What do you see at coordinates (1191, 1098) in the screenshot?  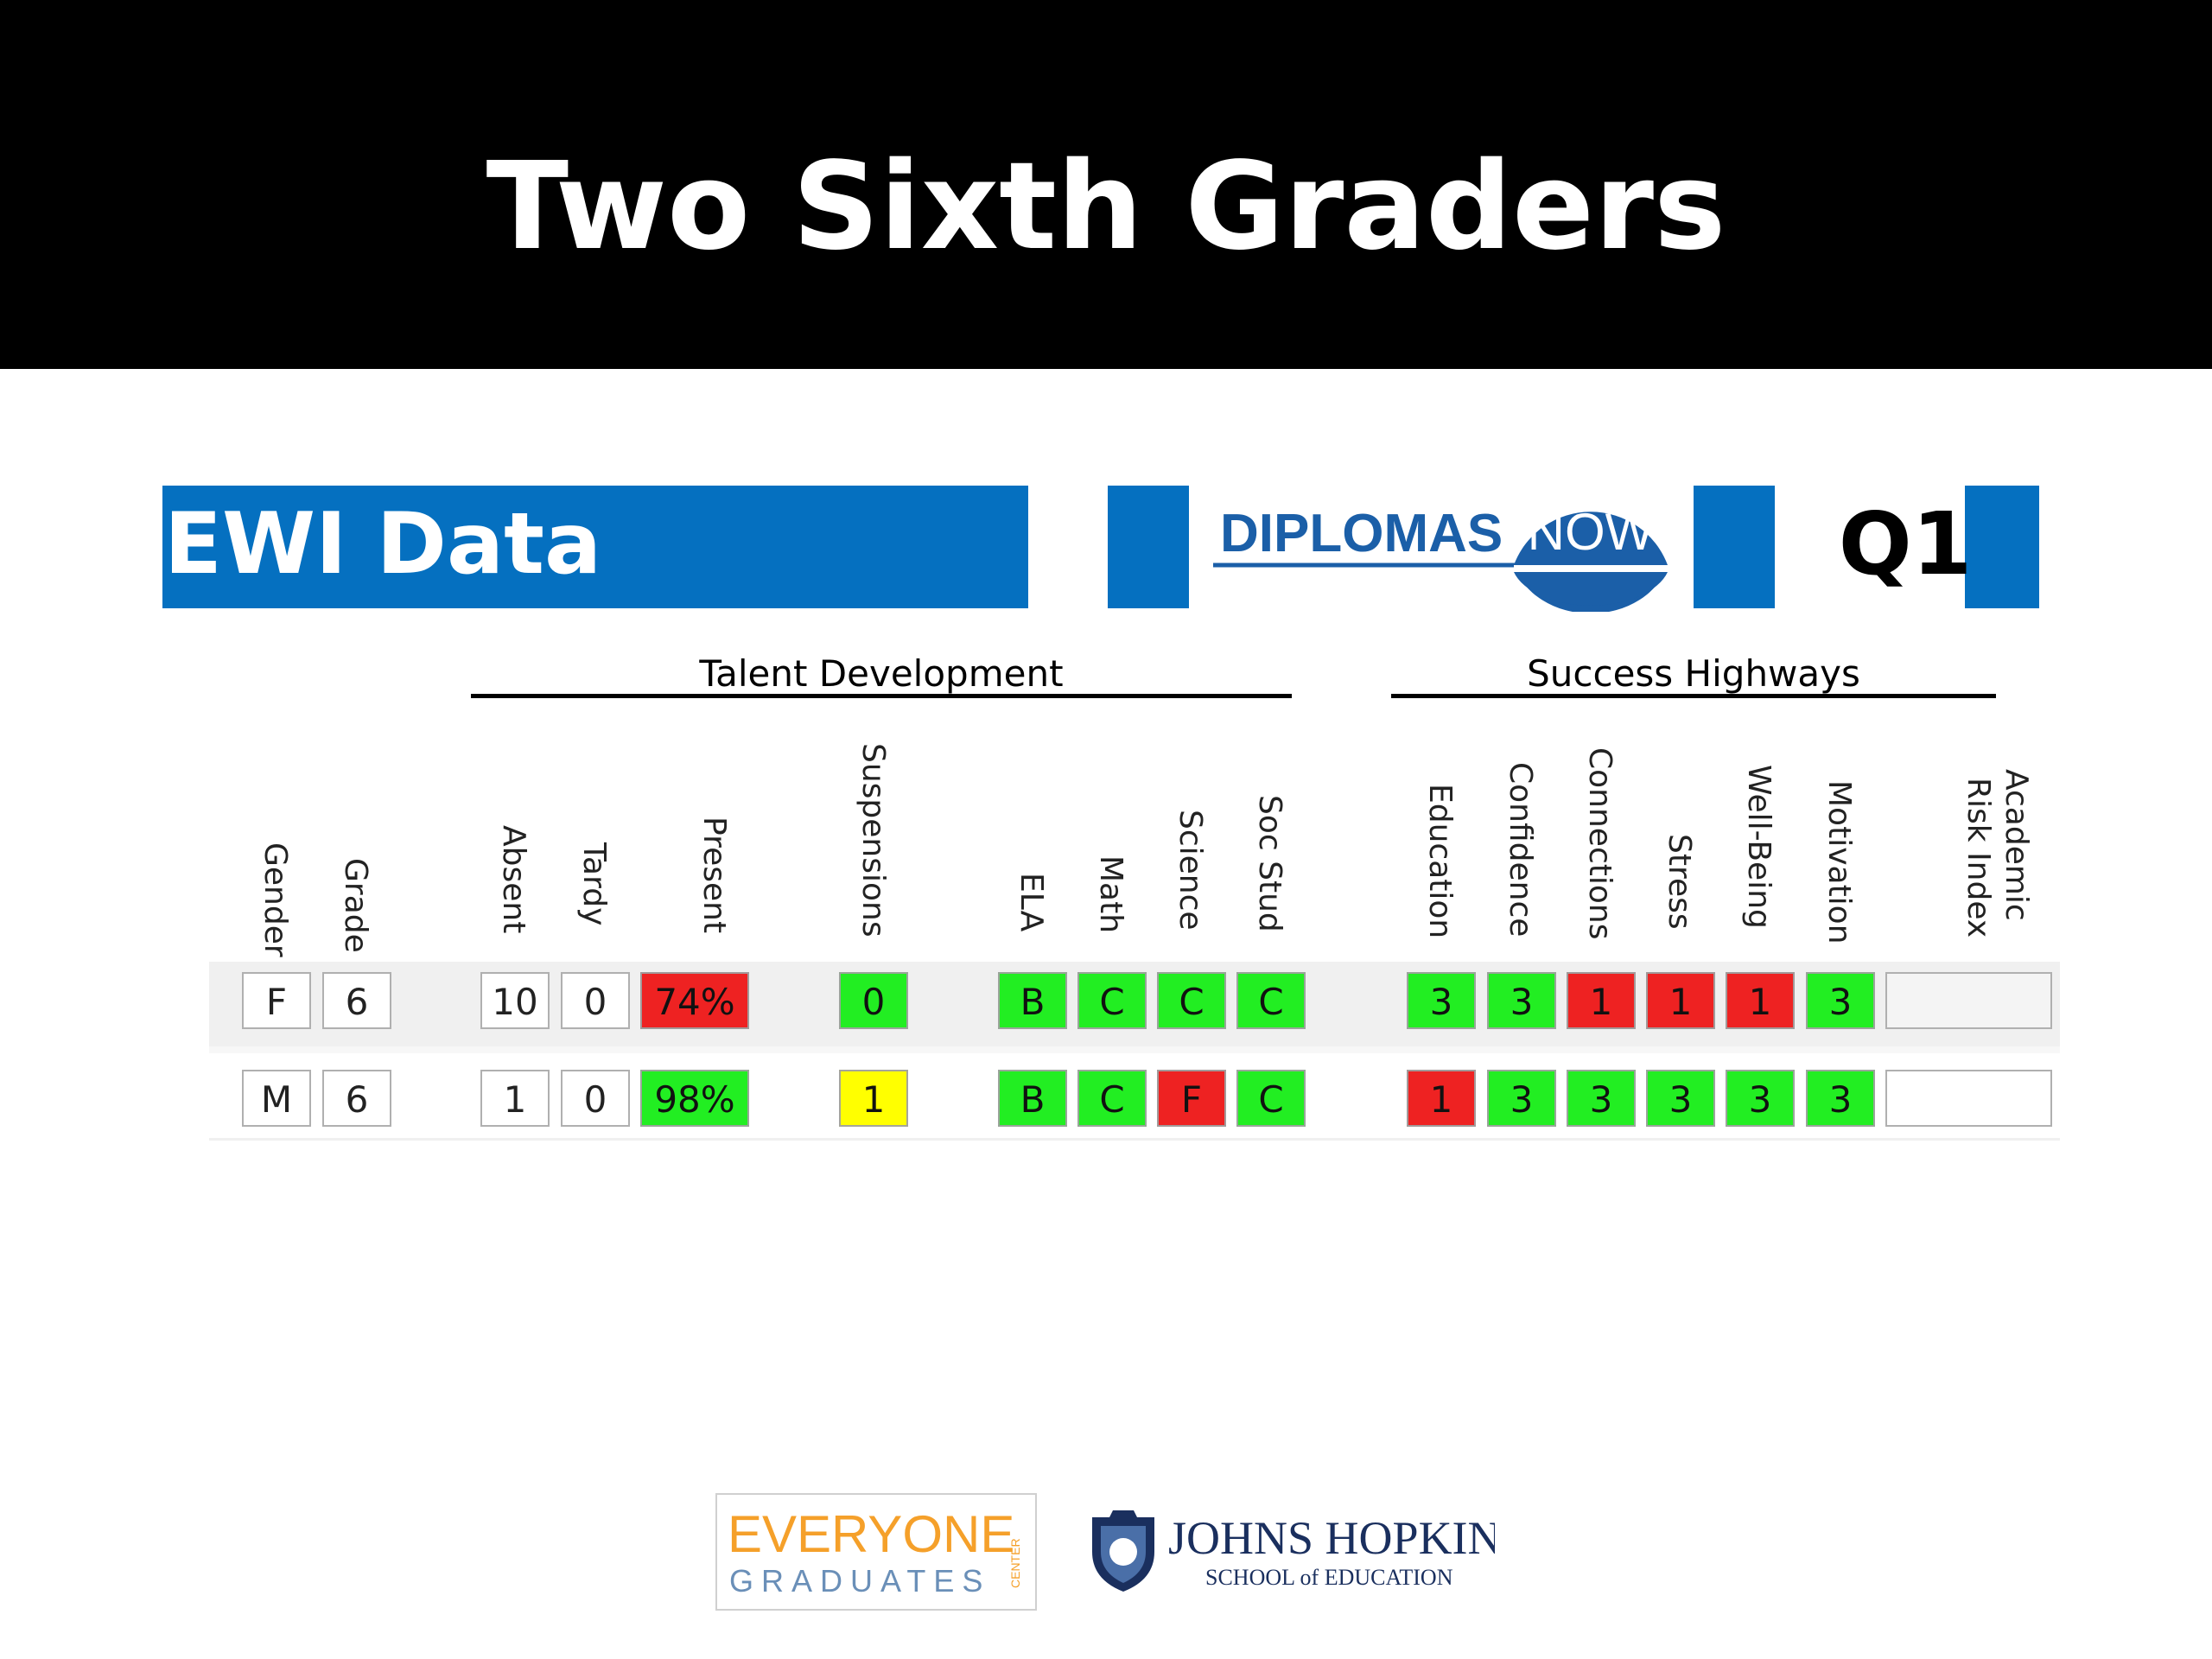 I see `cell-science: F` at bounding box center [1191, 1098].